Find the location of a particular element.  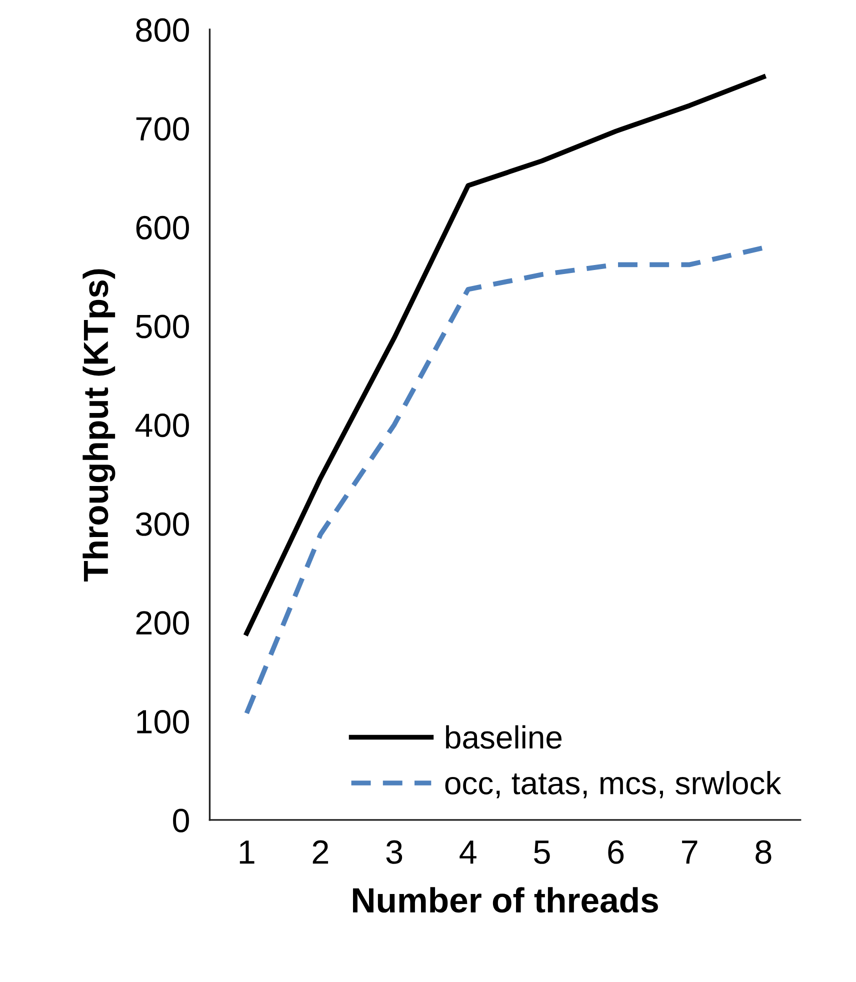

y-tick-label: 0 is located at coordinates (181, 820).